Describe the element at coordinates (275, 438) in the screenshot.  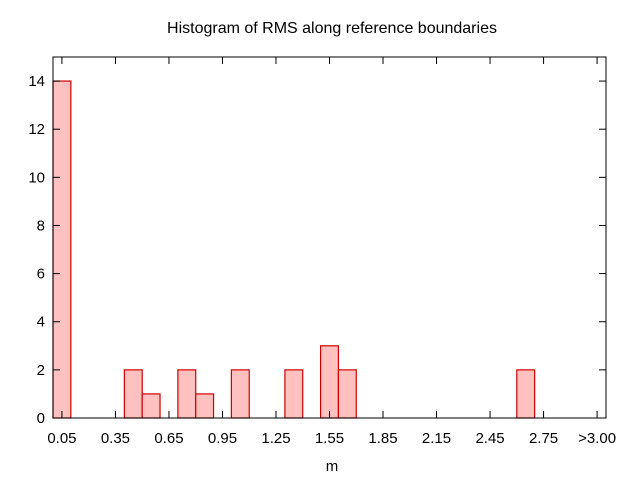
I see `x-tick-label: 1.25` at that location.